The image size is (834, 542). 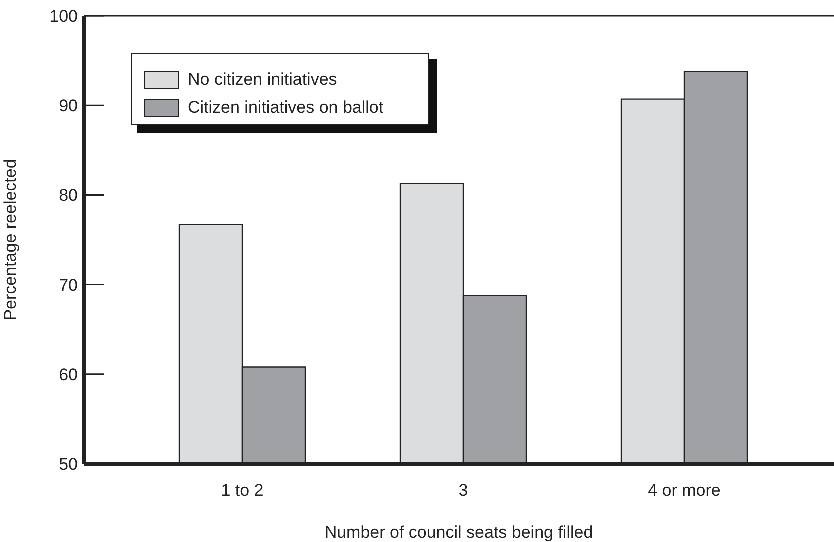 I want to click on y-tick-label: 90, so click(x=68, y=106).